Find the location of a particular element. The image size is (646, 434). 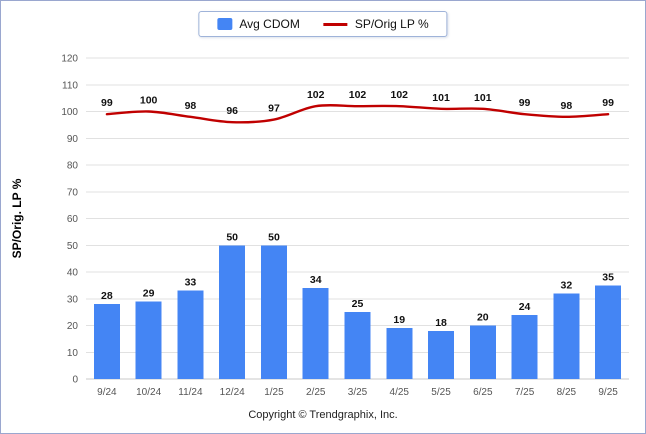

y-tick-label: 100 is located at coordinates (69, 112).